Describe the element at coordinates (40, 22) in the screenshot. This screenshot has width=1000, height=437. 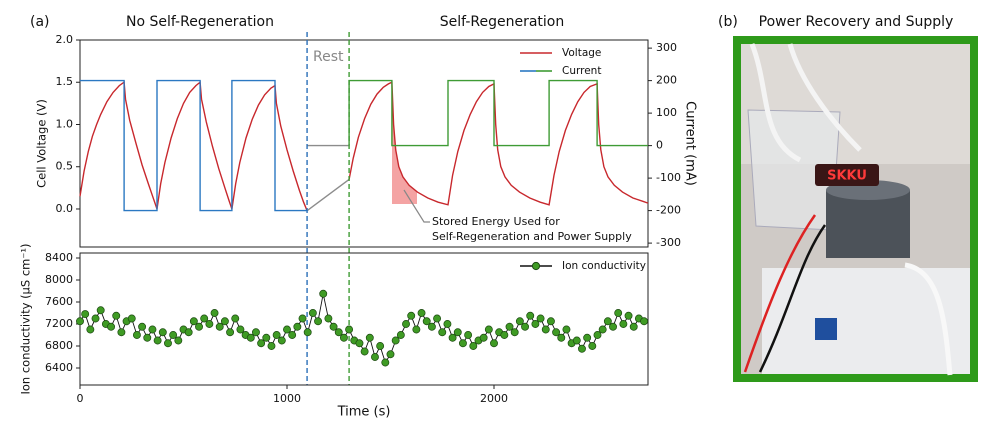
I see `panel-label: (a)` at that location.